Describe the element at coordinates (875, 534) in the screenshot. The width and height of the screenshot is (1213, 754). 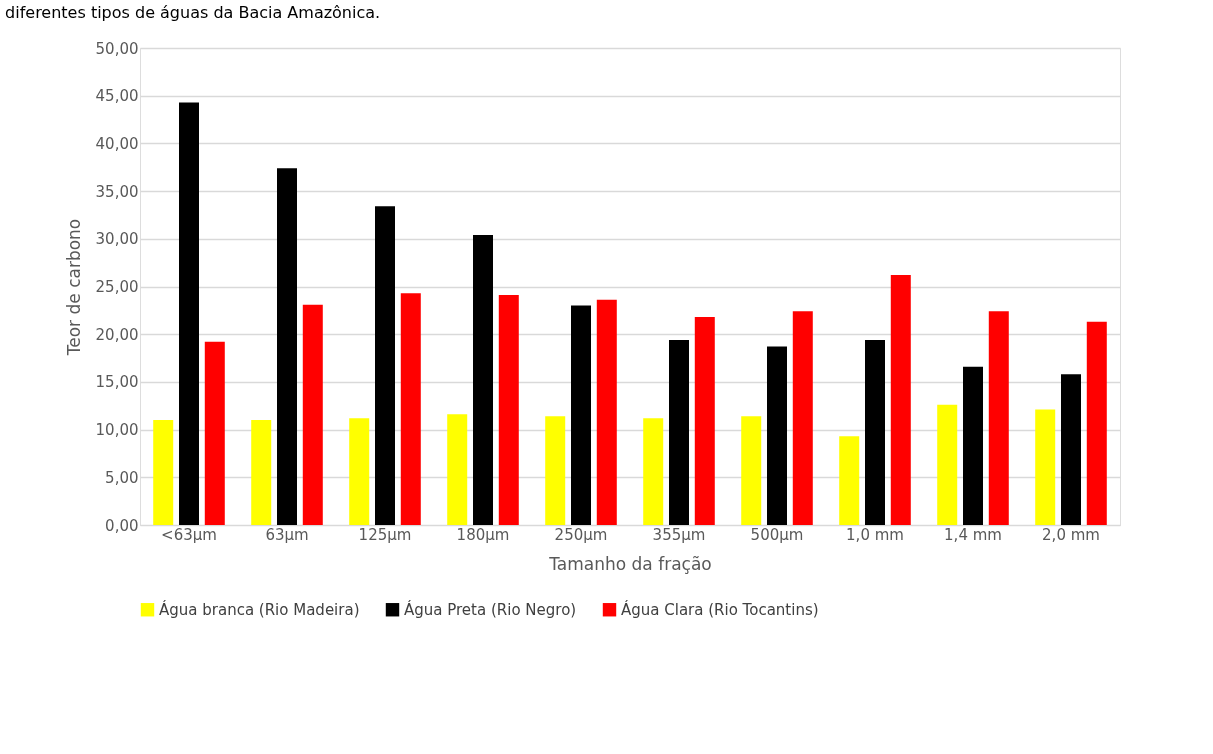
I see `x-tick-label: 1,0 mm` at that location.